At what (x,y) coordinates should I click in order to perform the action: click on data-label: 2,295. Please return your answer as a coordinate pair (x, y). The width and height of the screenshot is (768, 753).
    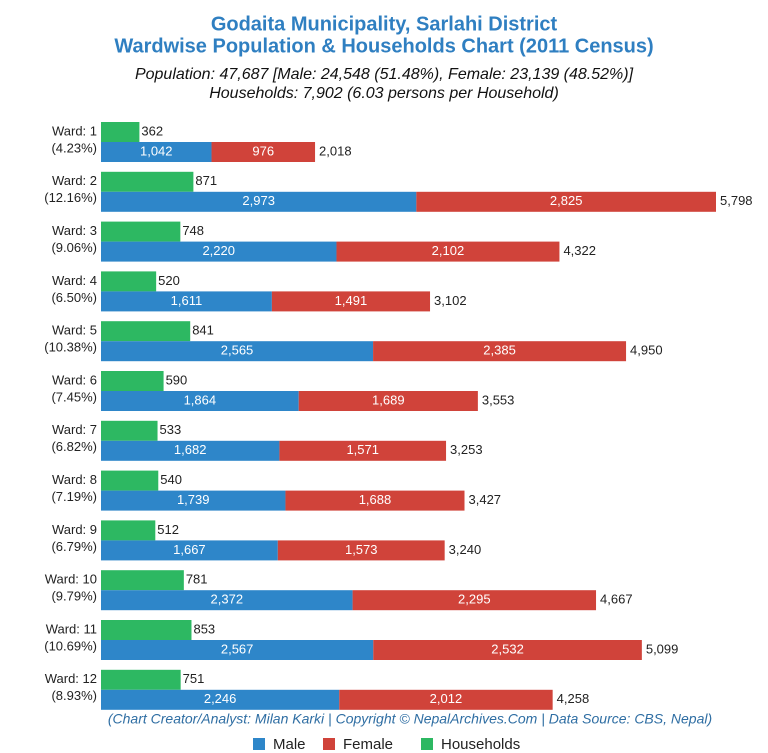
    Looking at the image, I should click on (474, 599).